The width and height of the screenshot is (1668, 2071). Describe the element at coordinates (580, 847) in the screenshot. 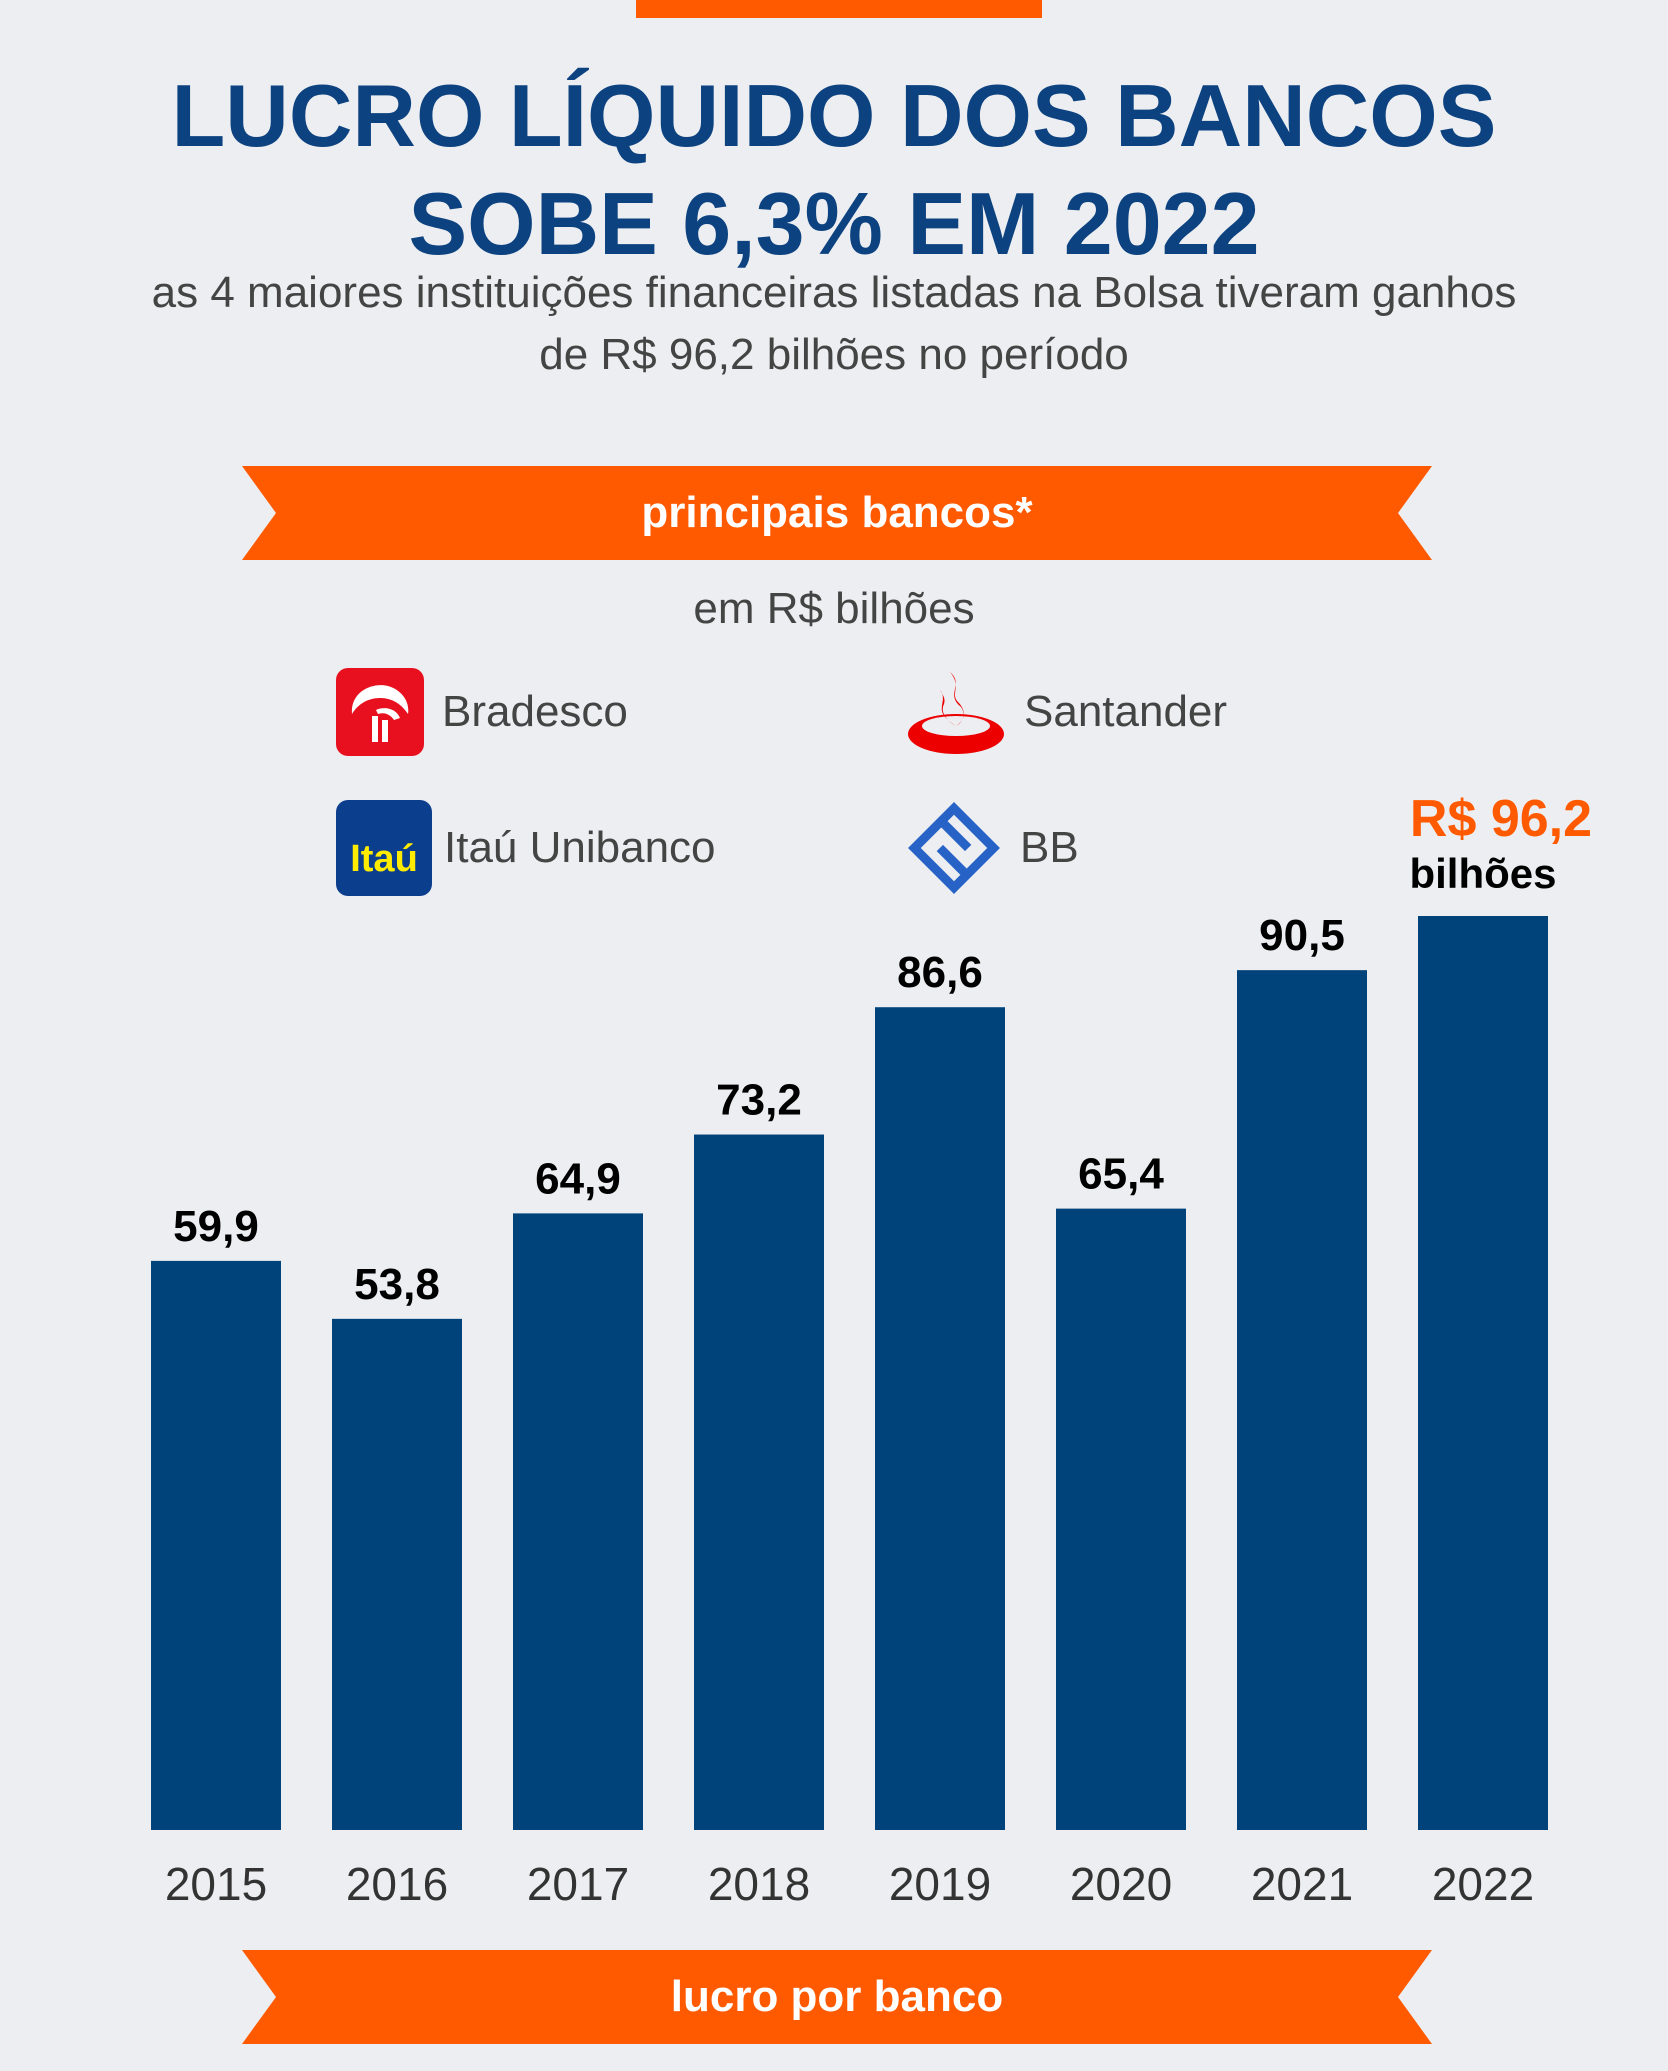

I see `legend-itau-label: Itaú Unibanco` at that location.